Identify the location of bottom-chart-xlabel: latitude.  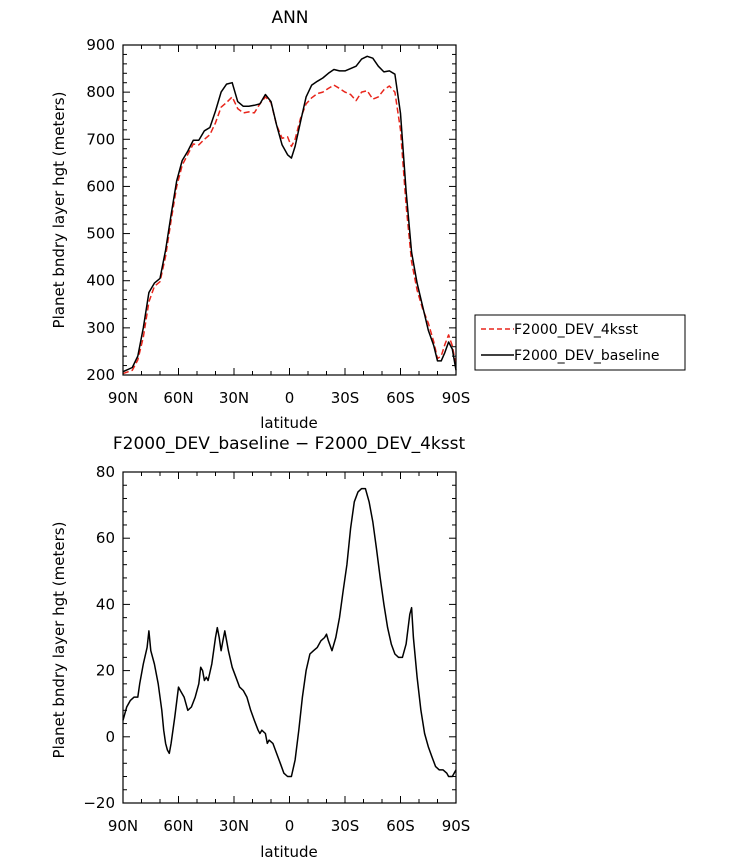
(289, 852).